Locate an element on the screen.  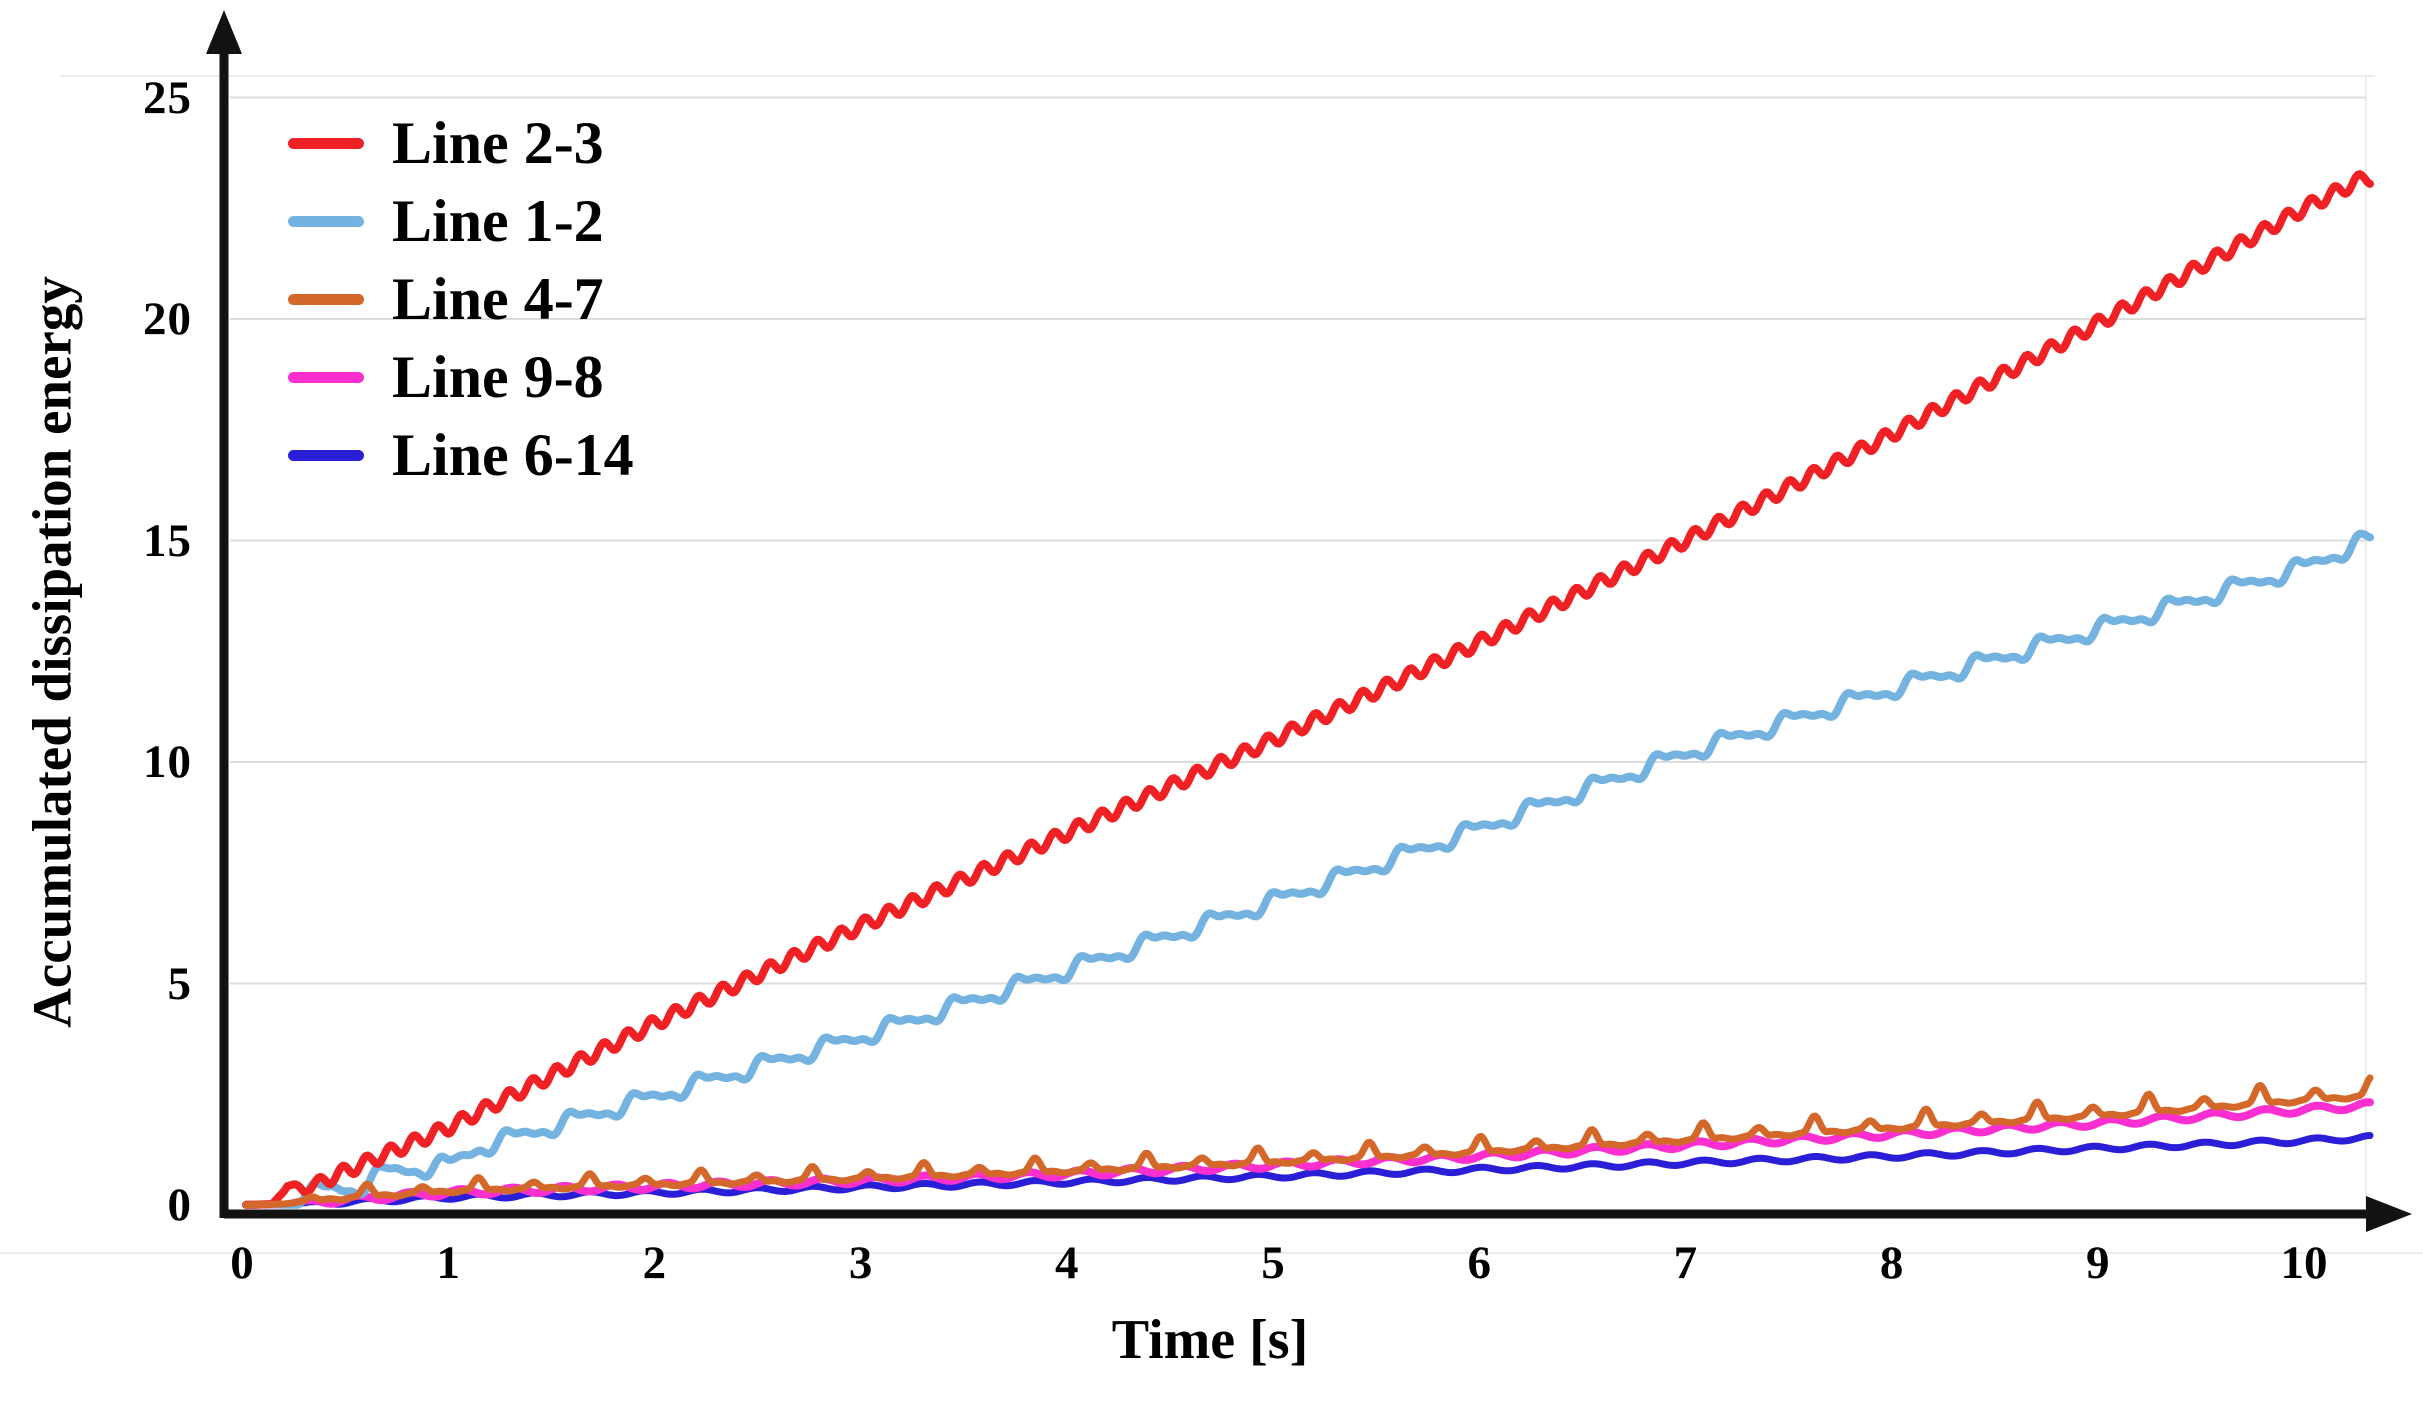
y-tick: 20 is located at coordinates (167, 319).